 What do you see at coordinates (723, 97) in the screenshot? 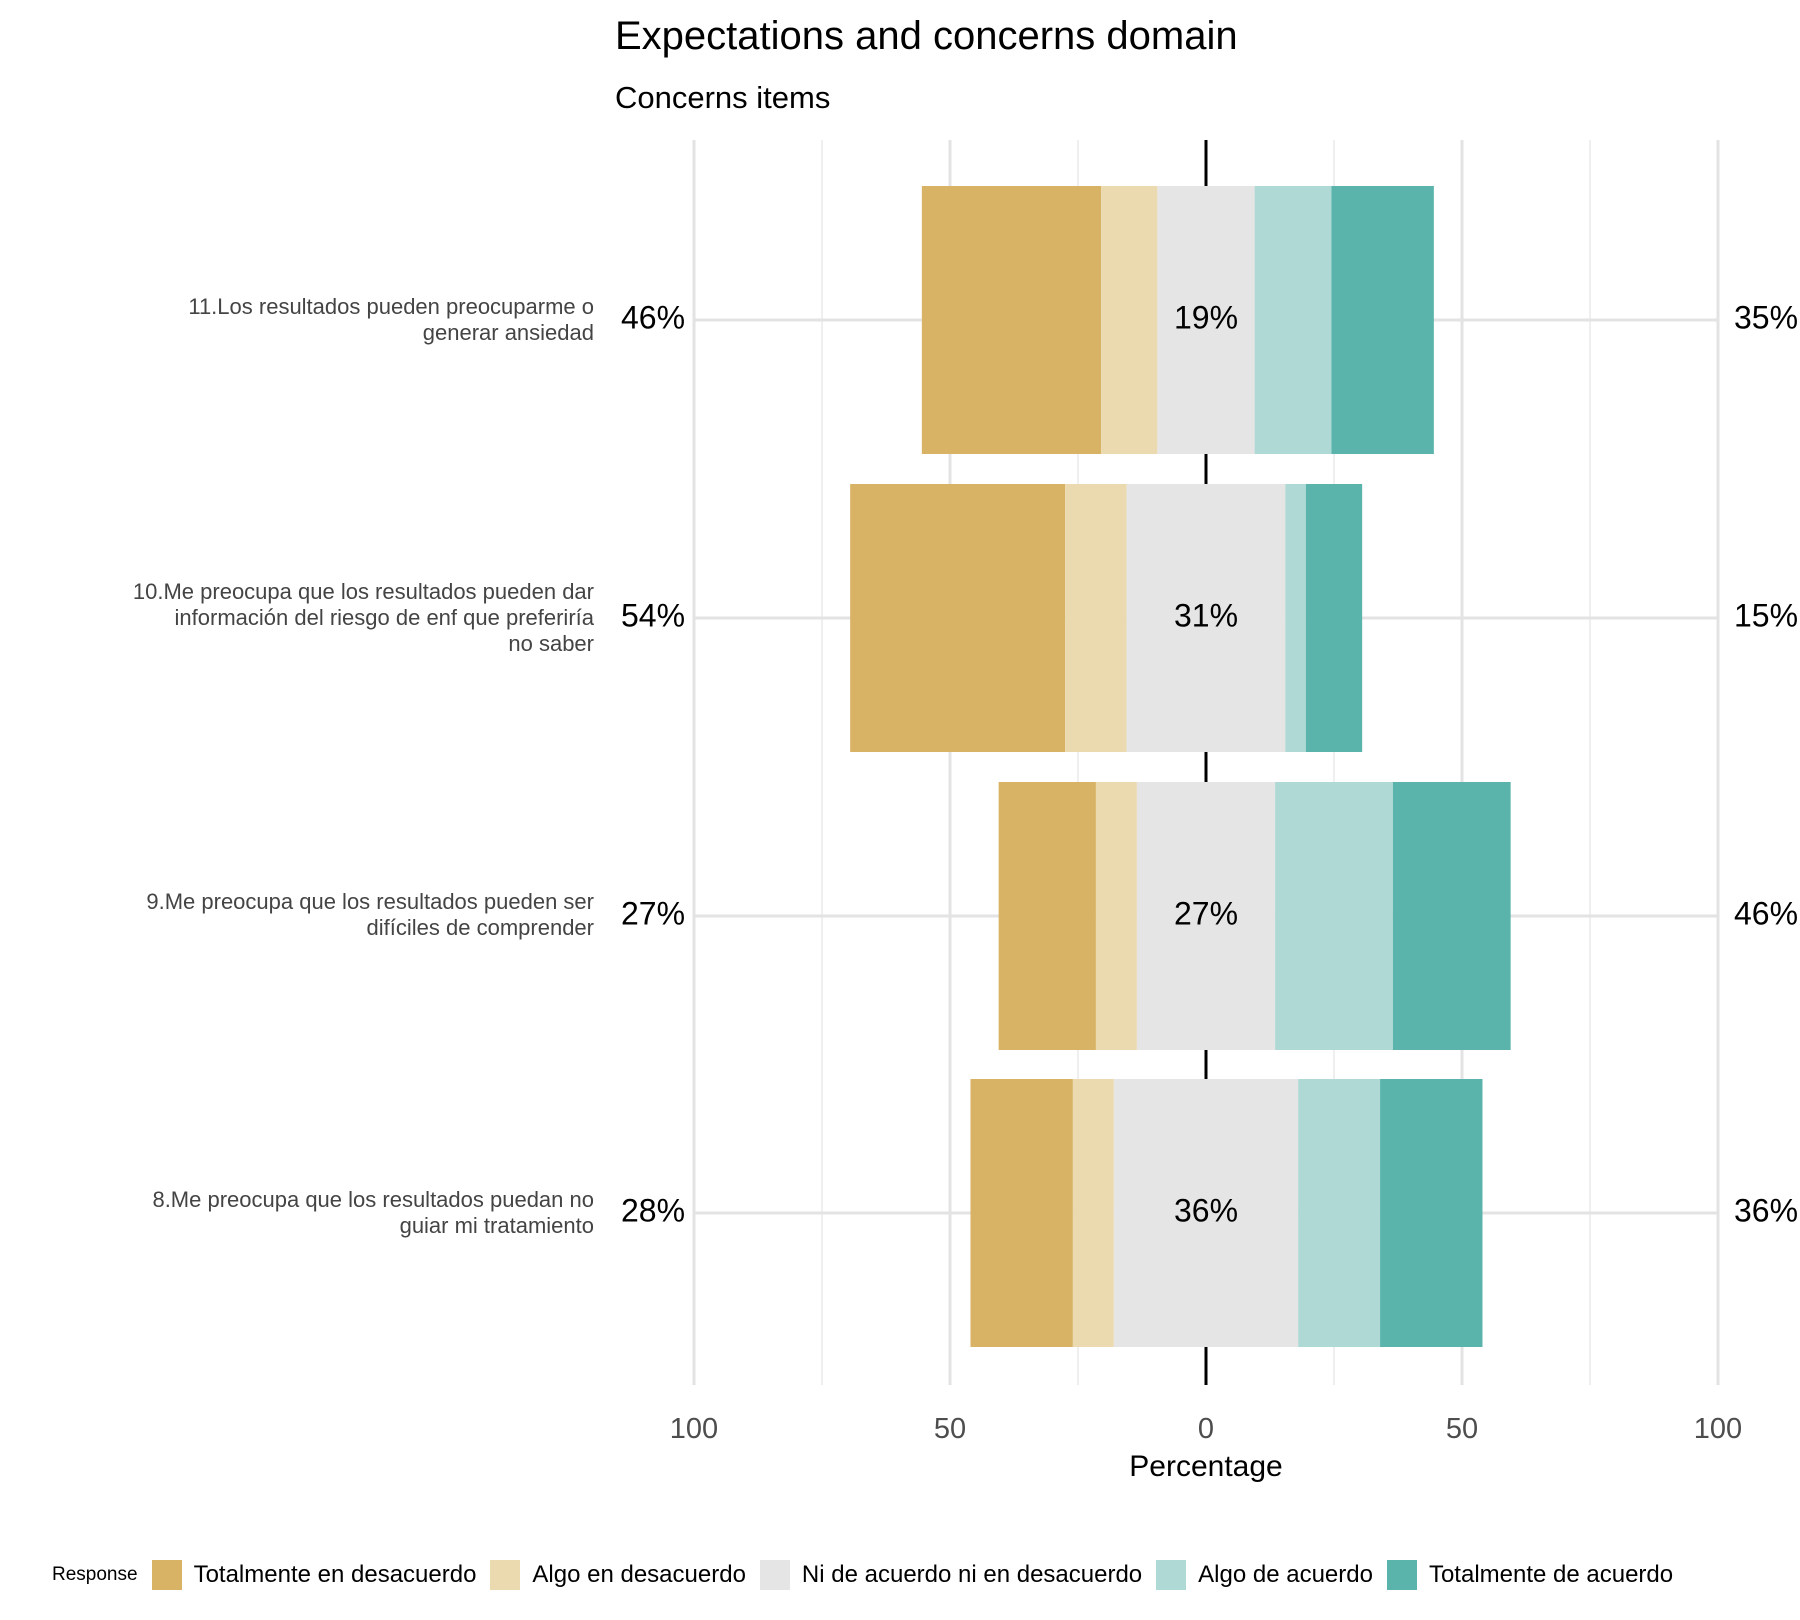
I see `chart-subtitle: Concerns items` at bounding box center [723, 97].